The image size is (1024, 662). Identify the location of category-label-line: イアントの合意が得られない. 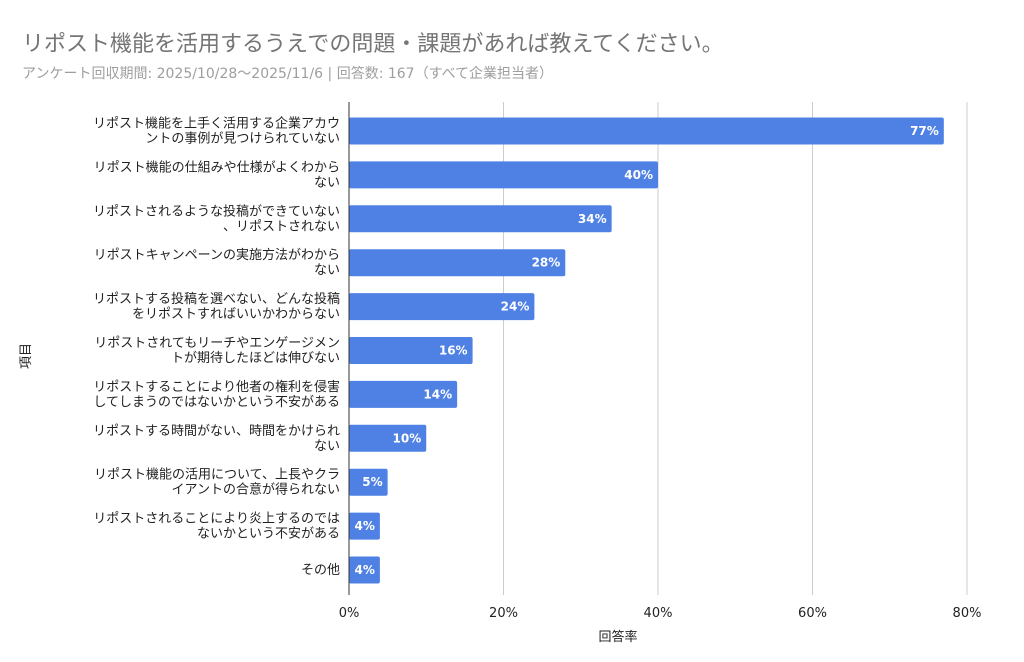
(256, 490).